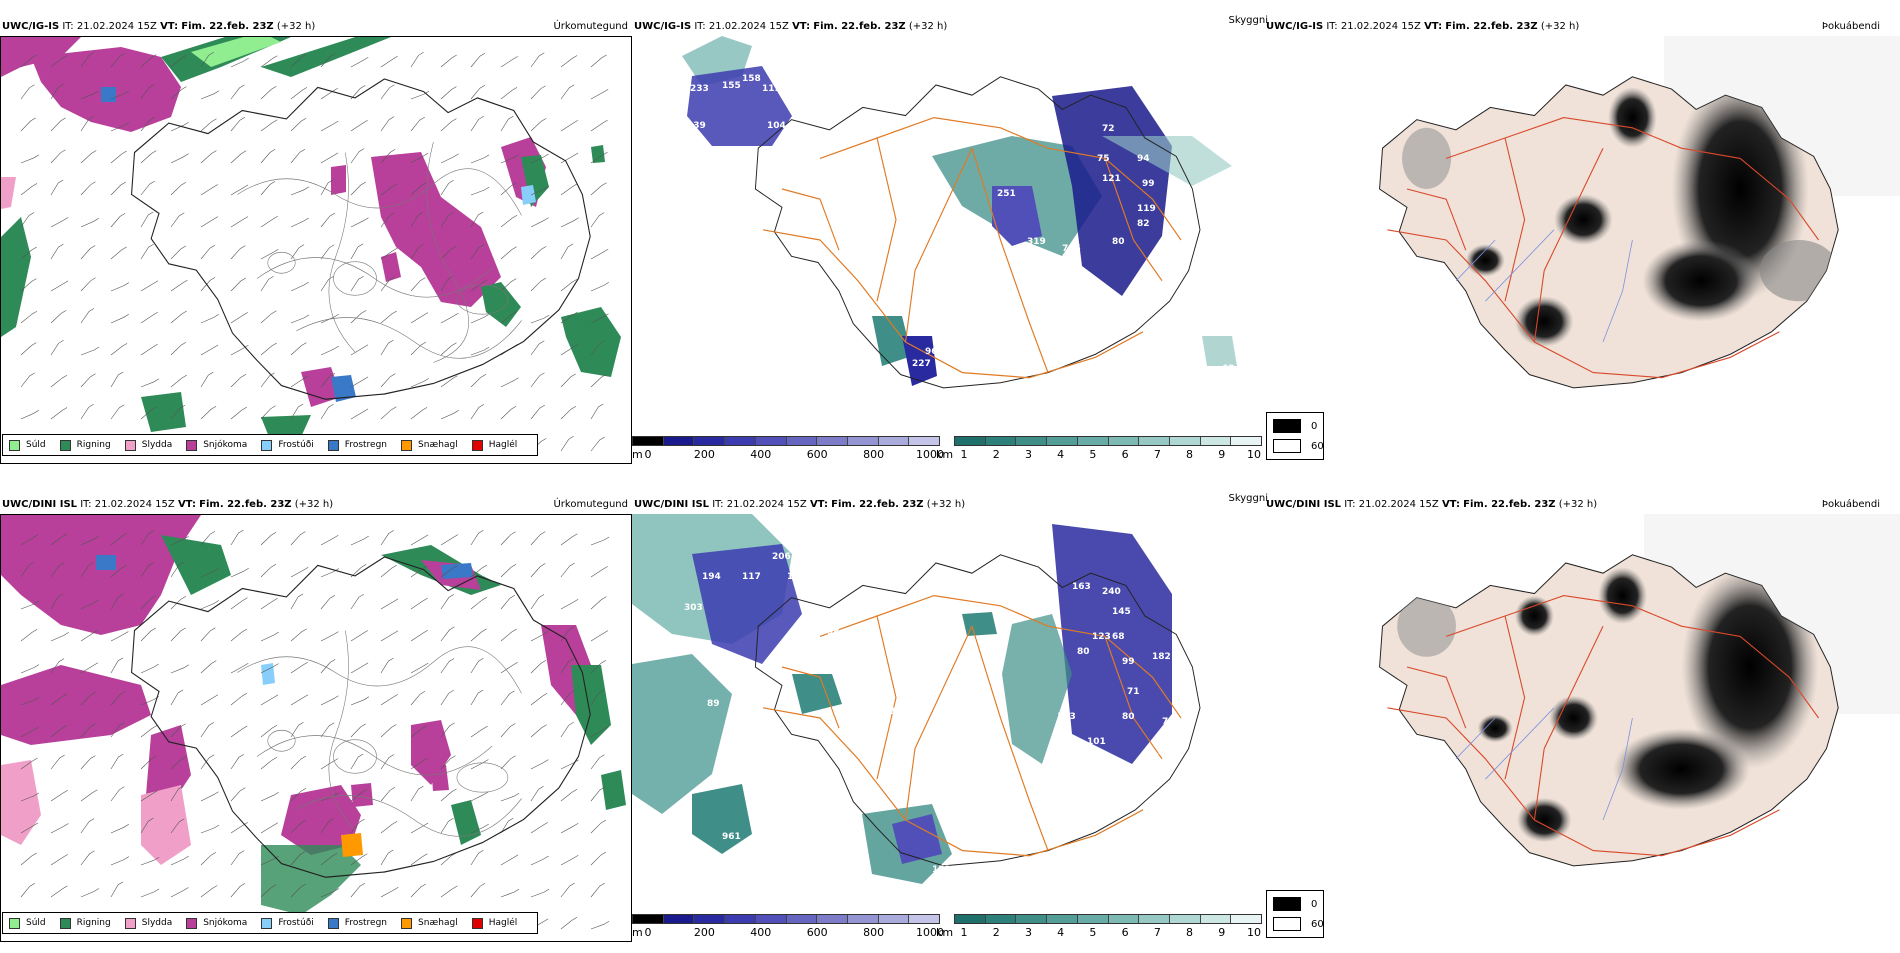  I want to click on meter-unit: m, so click(637, 932).